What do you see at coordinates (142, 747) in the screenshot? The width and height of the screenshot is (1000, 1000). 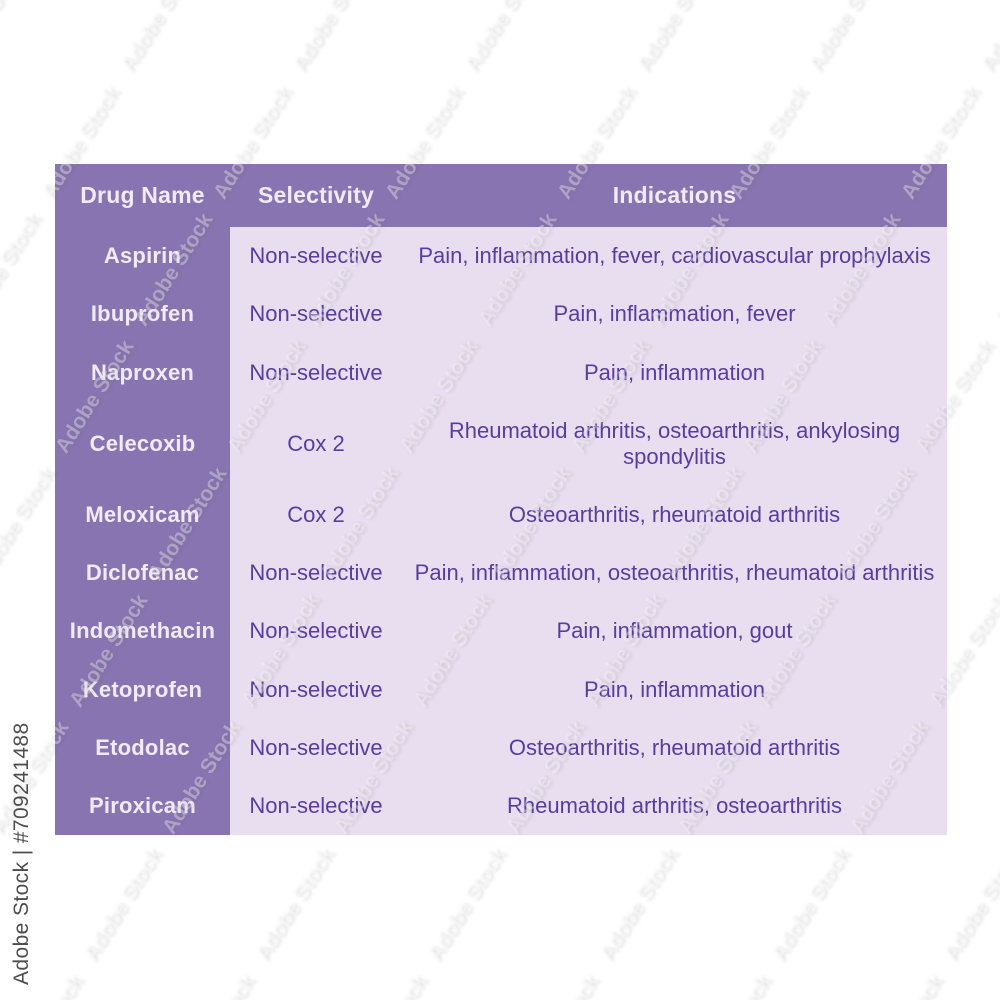 I see `drug-name-cell: Etodolac` at bounding box center [142, 747].